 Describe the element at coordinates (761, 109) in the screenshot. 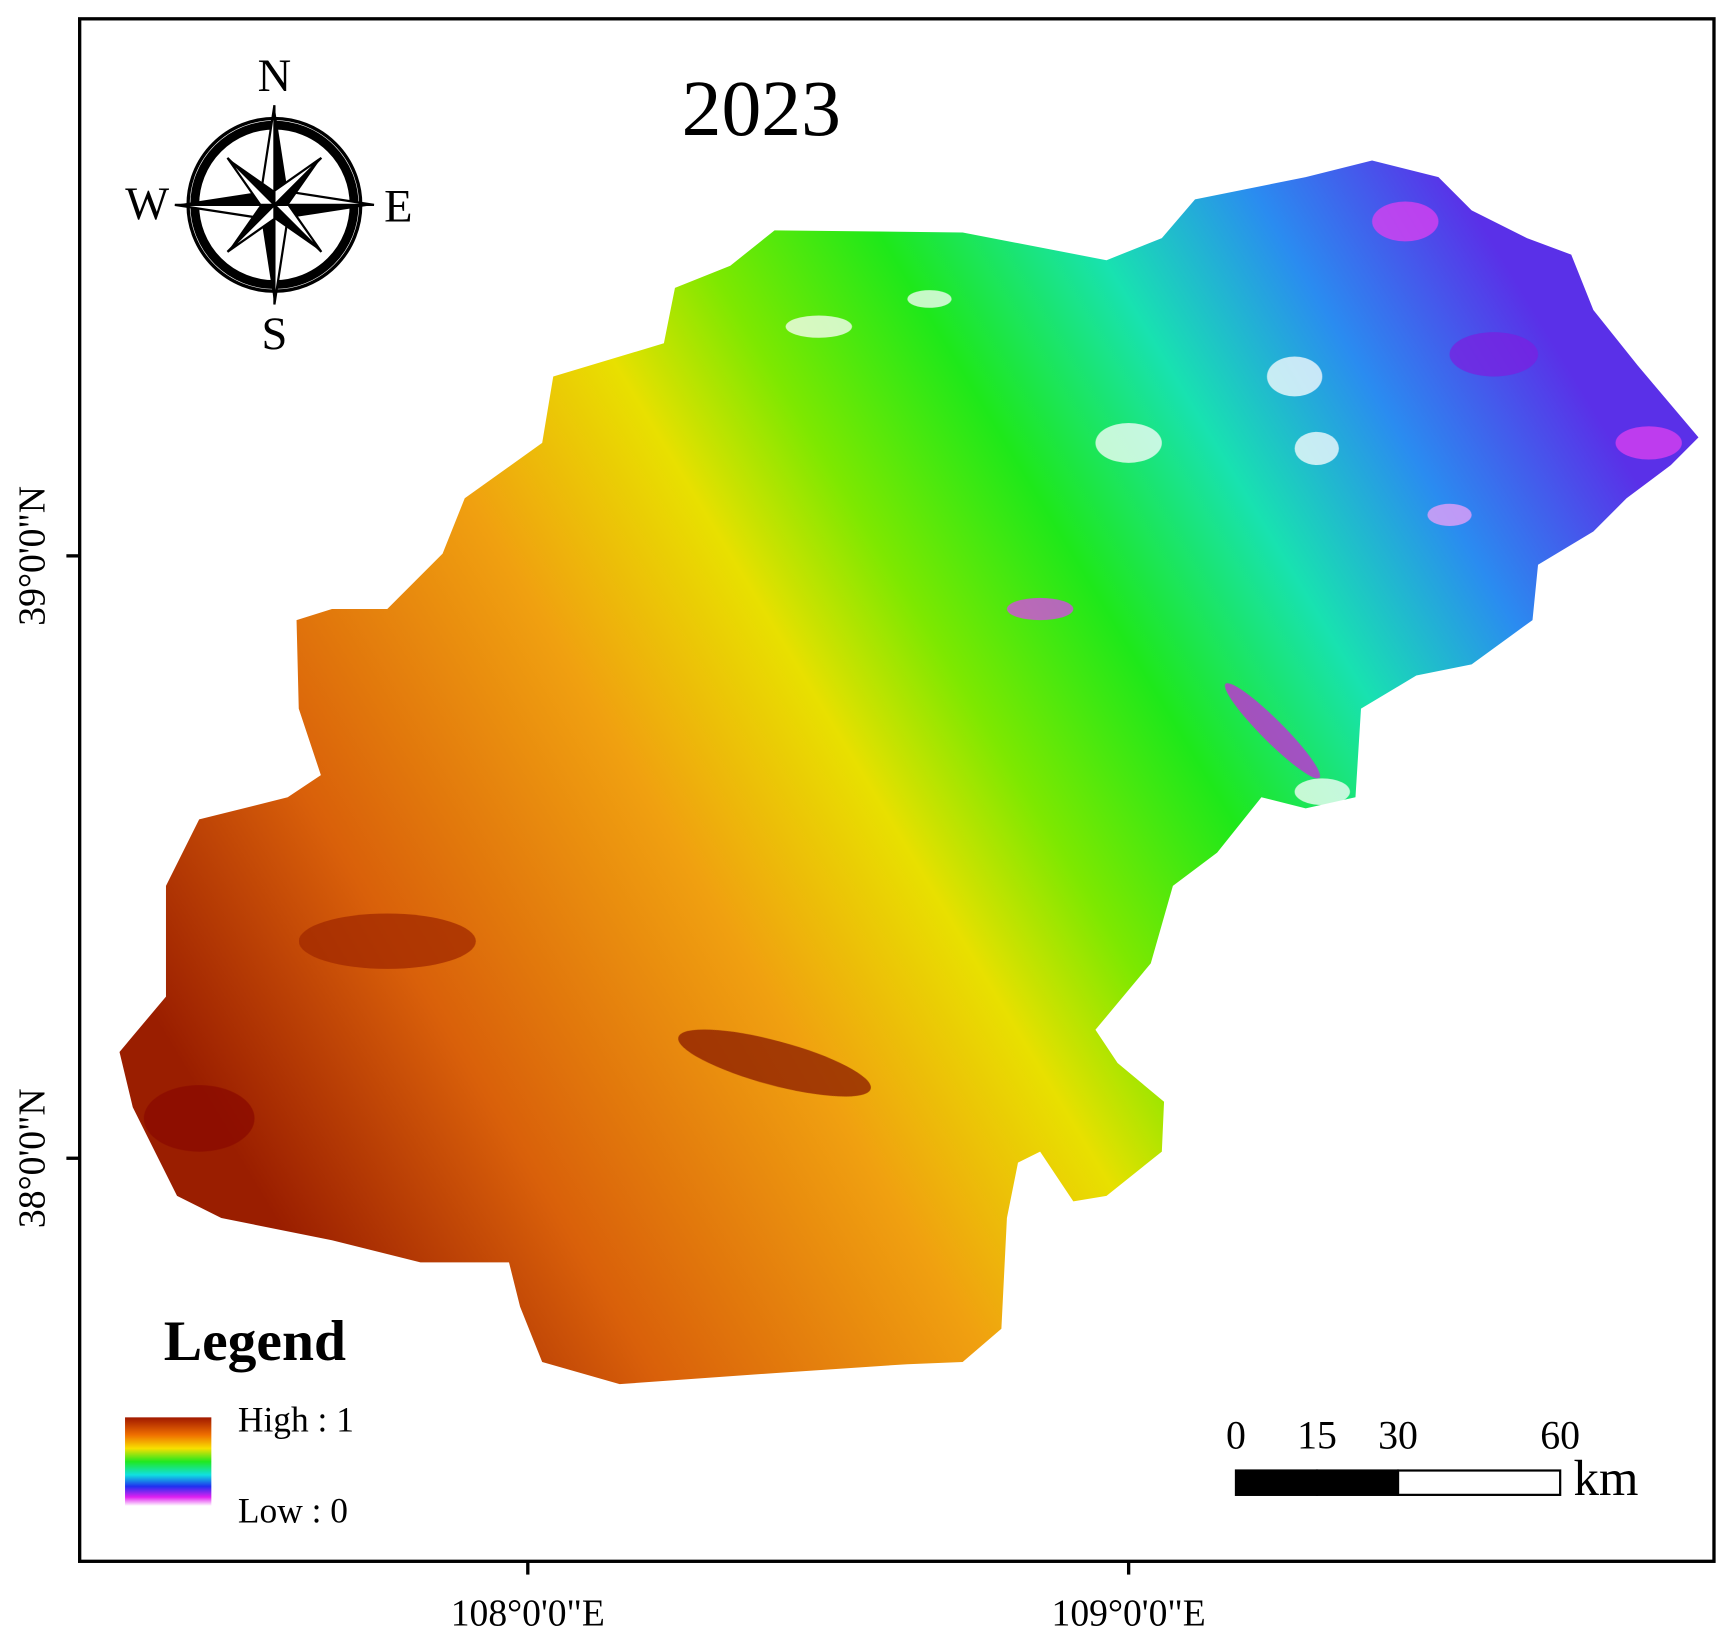

I see `map-title: 2023` at that location.